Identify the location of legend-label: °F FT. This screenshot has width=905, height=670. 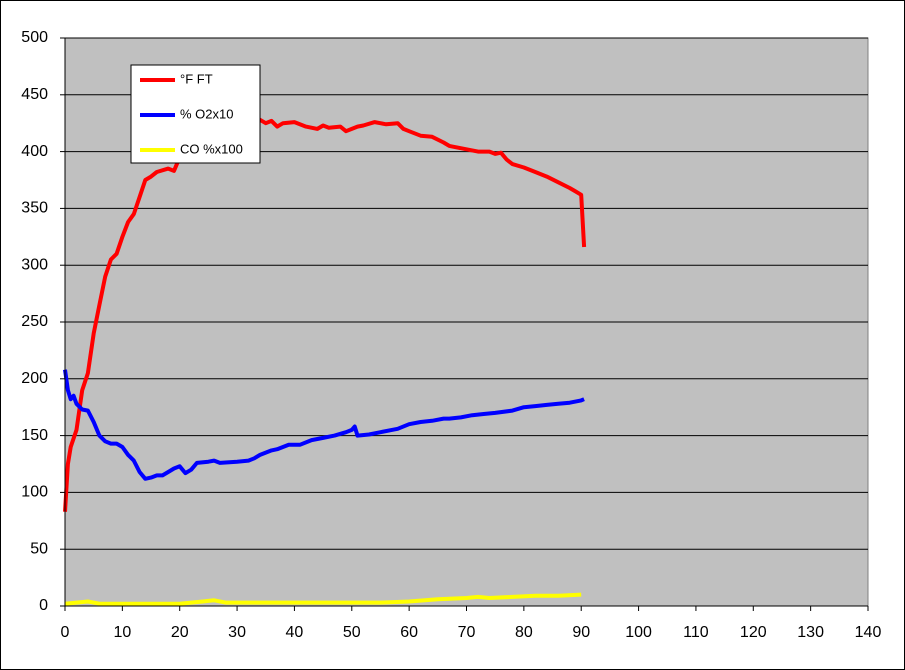
(196, 78).